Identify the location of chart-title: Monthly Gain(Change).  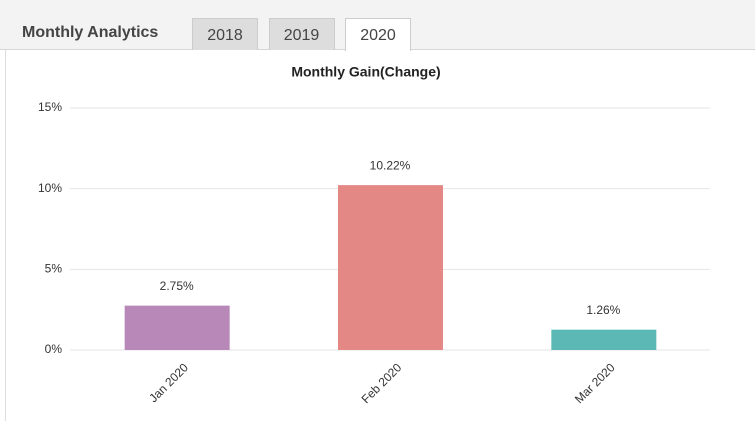
(365, 72).